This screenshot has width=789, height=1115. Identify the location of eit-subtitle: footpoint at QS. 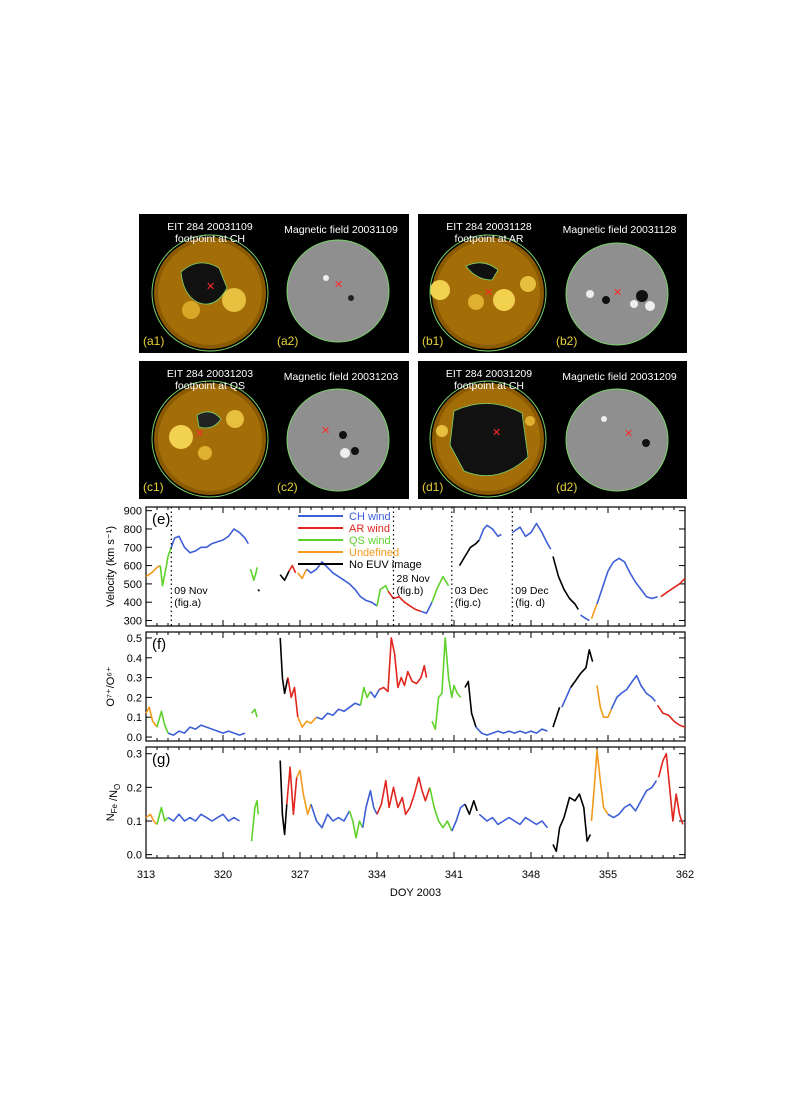
(210, 386).